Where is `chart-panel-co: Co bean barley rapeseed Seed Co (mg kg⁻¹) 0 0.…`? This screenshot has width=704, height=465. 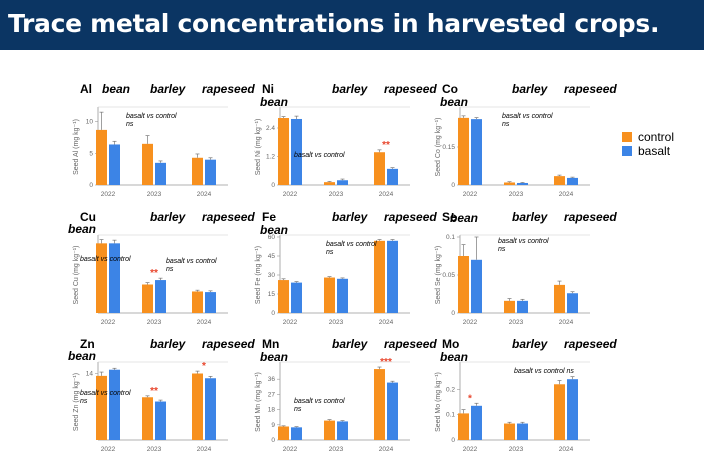 chart-panel-co: Co bean barley rapeseed Seed Co (mg kg⁻¹) 0 0.… is located at coordinates (542, 145).